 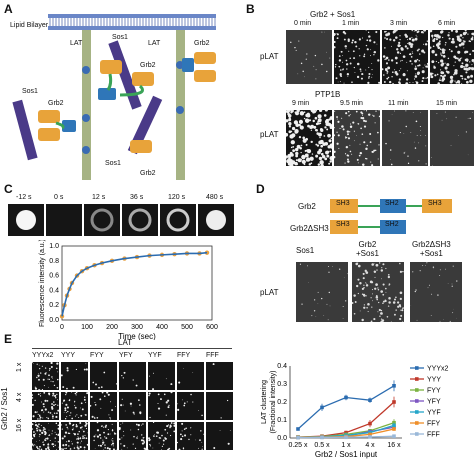 I want to click on panel-label-b: B, so click(x=250, y=9).